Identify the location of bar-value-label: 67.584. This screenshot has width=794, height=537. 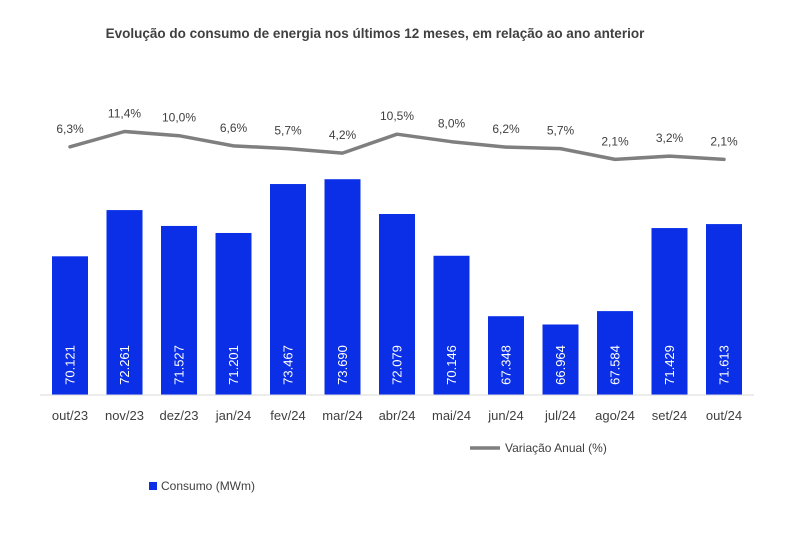
(615, 365).